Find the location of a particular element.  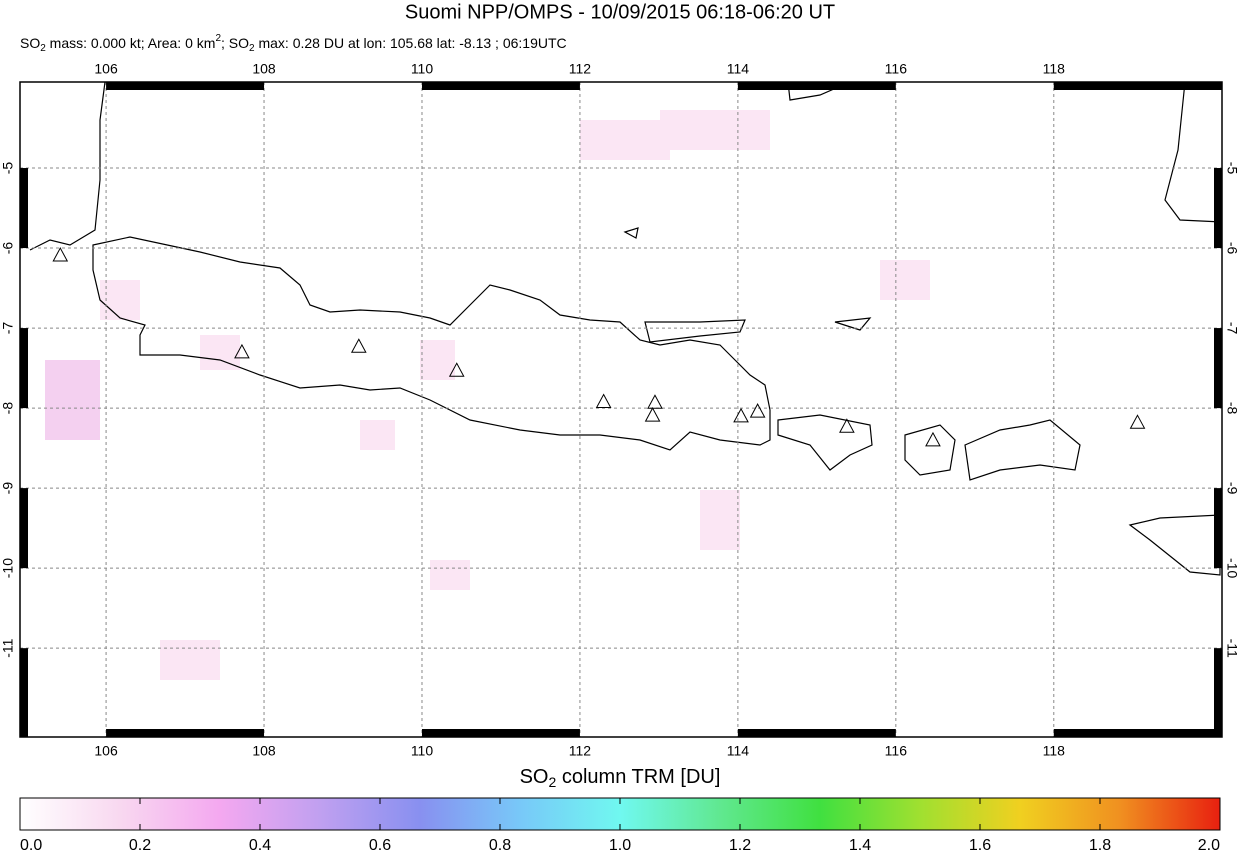

colorbar-tick-label: 1.0 is located at coordinates (620, 845).